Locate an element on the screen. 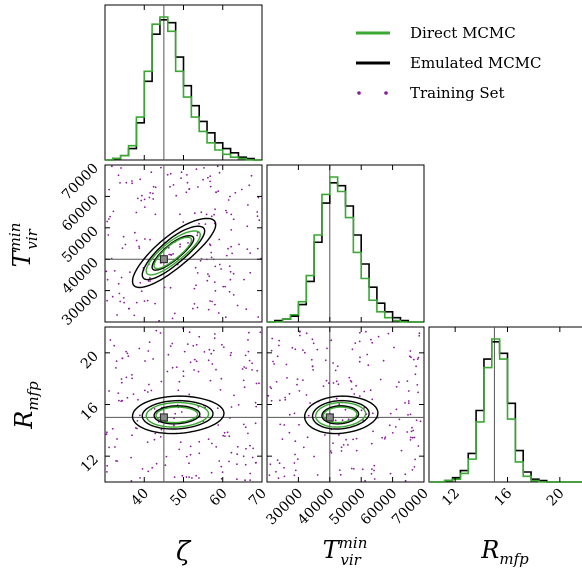  legend-label-0: Direct MCMC is located at coordinates (463, 33).